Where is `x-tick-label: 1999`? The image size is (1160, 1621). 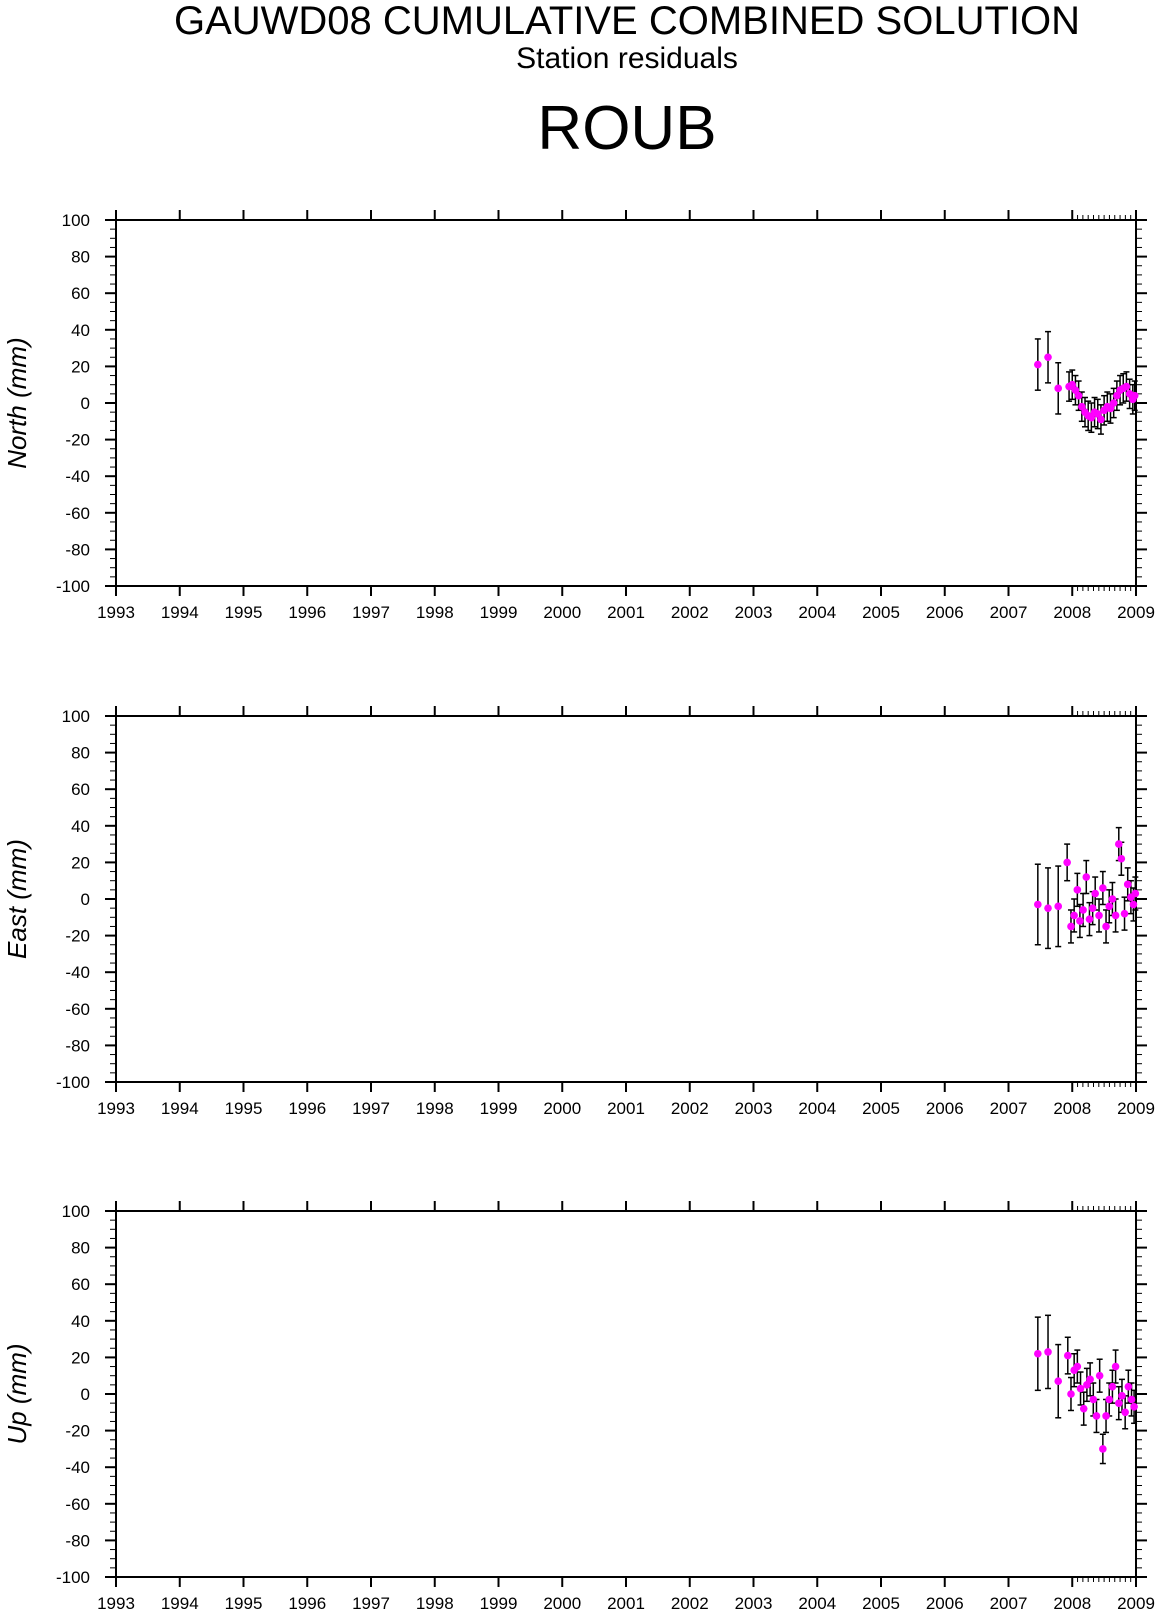
x-tick-label: 1999 is located at coordinates (499, 1108).